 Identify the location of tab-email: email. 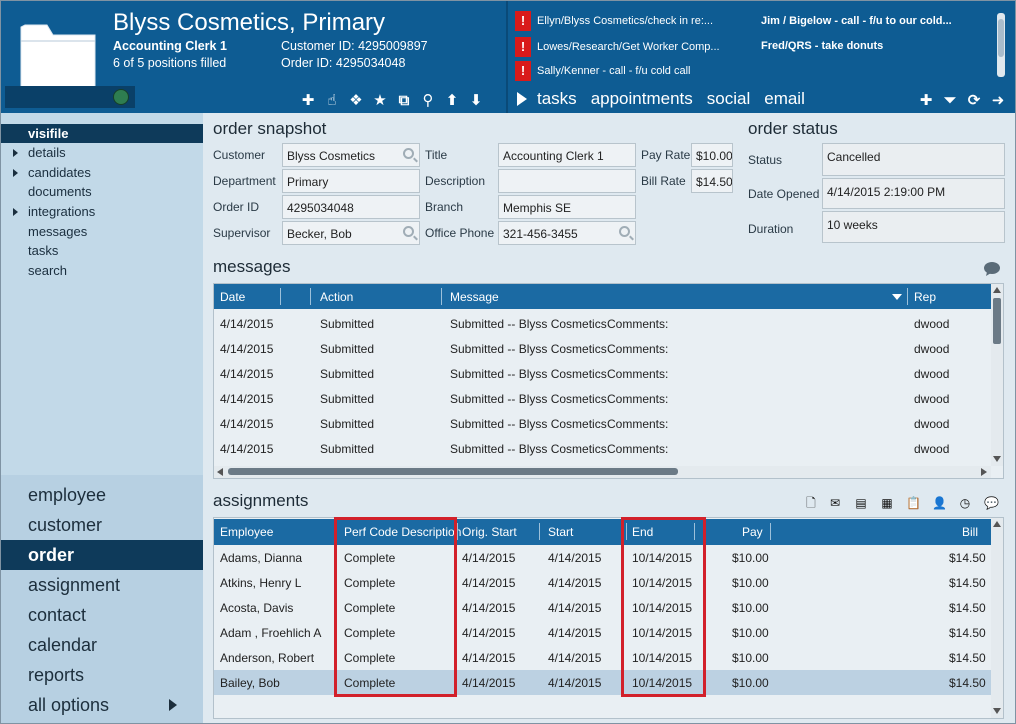
(784, 98).